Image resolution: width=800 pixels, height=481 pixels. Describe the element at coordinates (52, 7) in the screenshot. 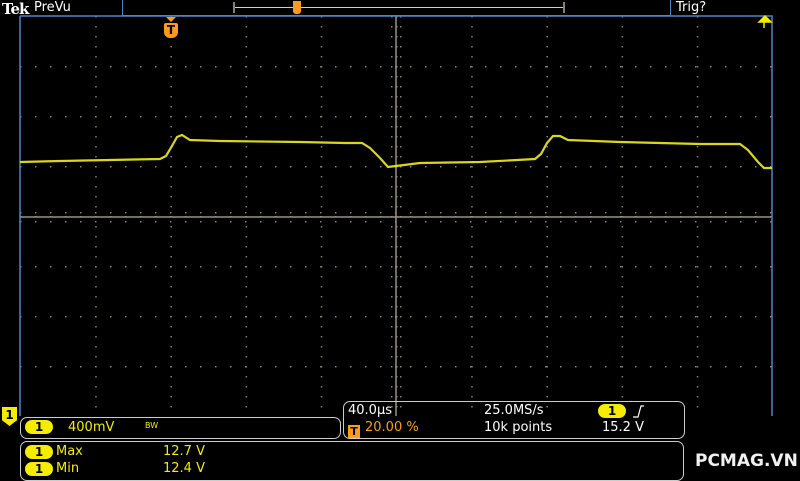

I see `acquisition-mode: PreVu` at that location.